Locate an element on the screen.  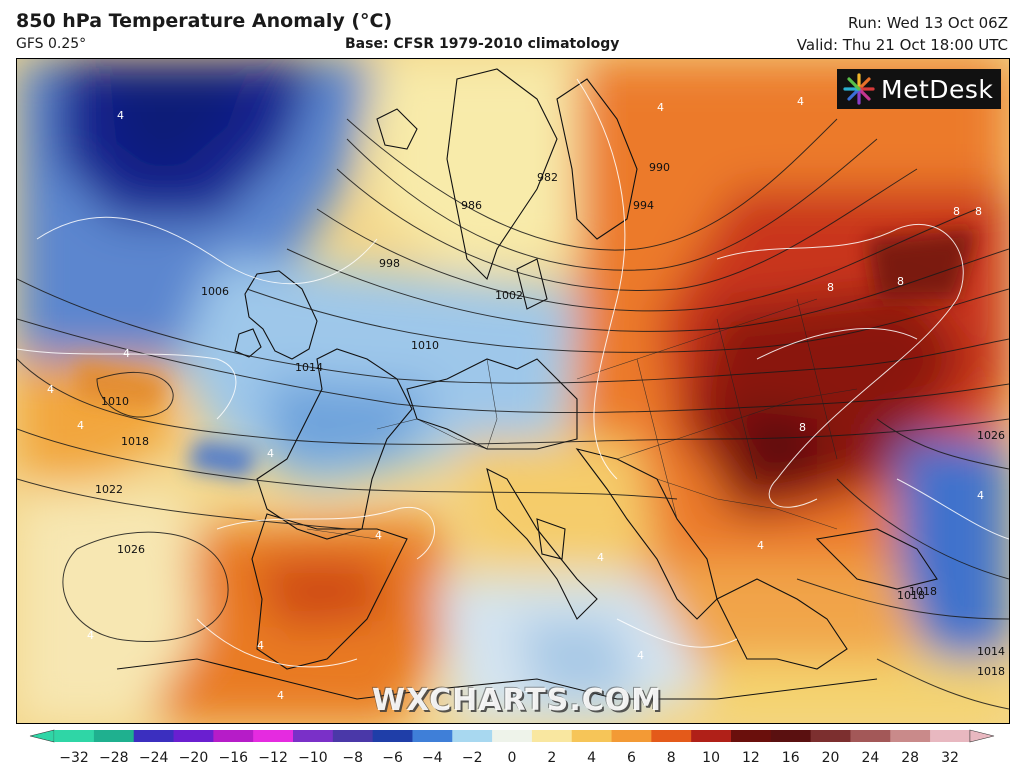
colorbar-tick-label: −32 is located at coordinates (74, 758).